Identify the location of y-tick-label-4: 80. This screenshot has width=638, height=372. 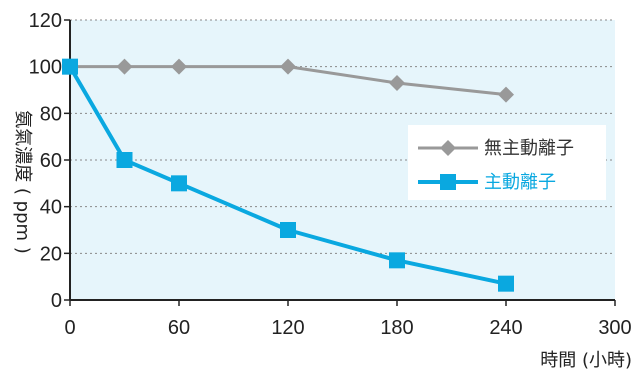
(51, 114).